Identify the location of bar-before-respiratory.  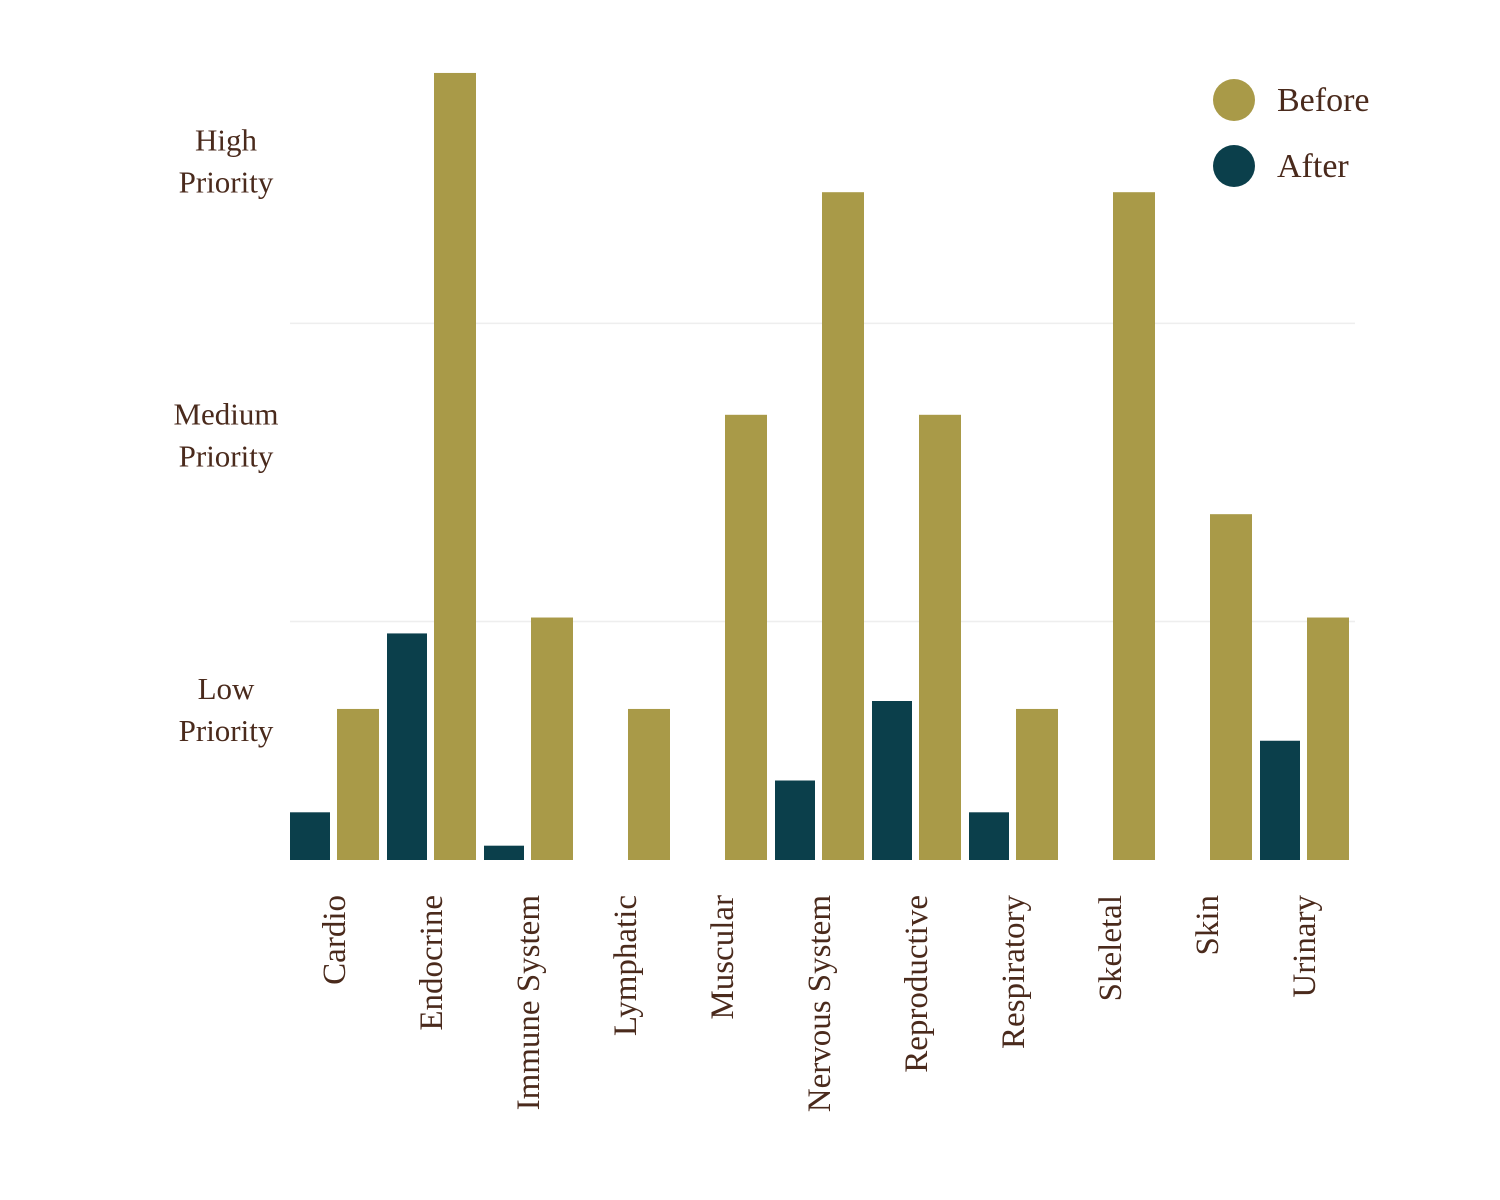
(1037, 784).